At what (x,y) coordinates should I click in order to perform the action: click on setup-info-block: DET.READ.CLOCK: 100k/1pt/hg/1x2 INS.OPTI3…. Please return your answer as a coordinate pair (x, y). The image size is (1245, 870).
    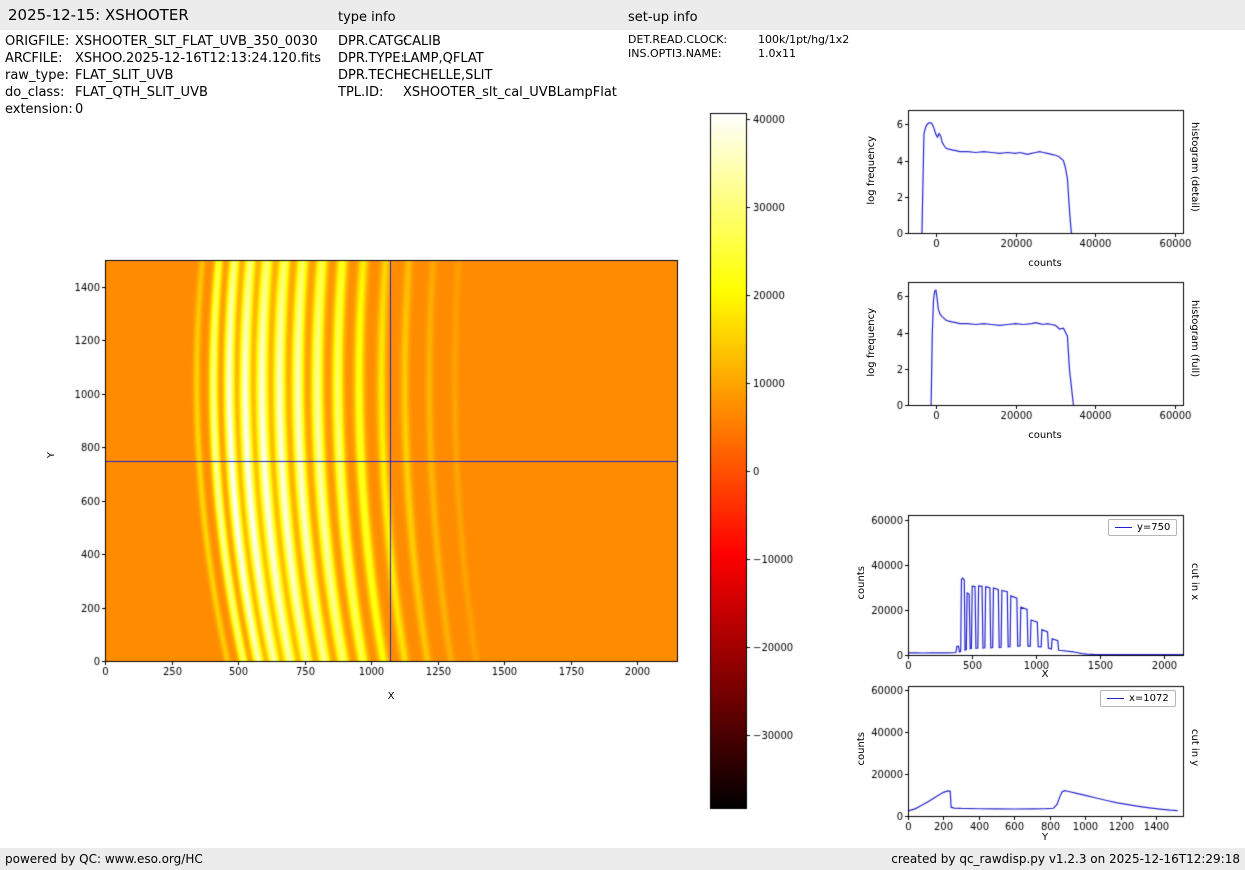
    Looking at the image, I should click on (738, 47).